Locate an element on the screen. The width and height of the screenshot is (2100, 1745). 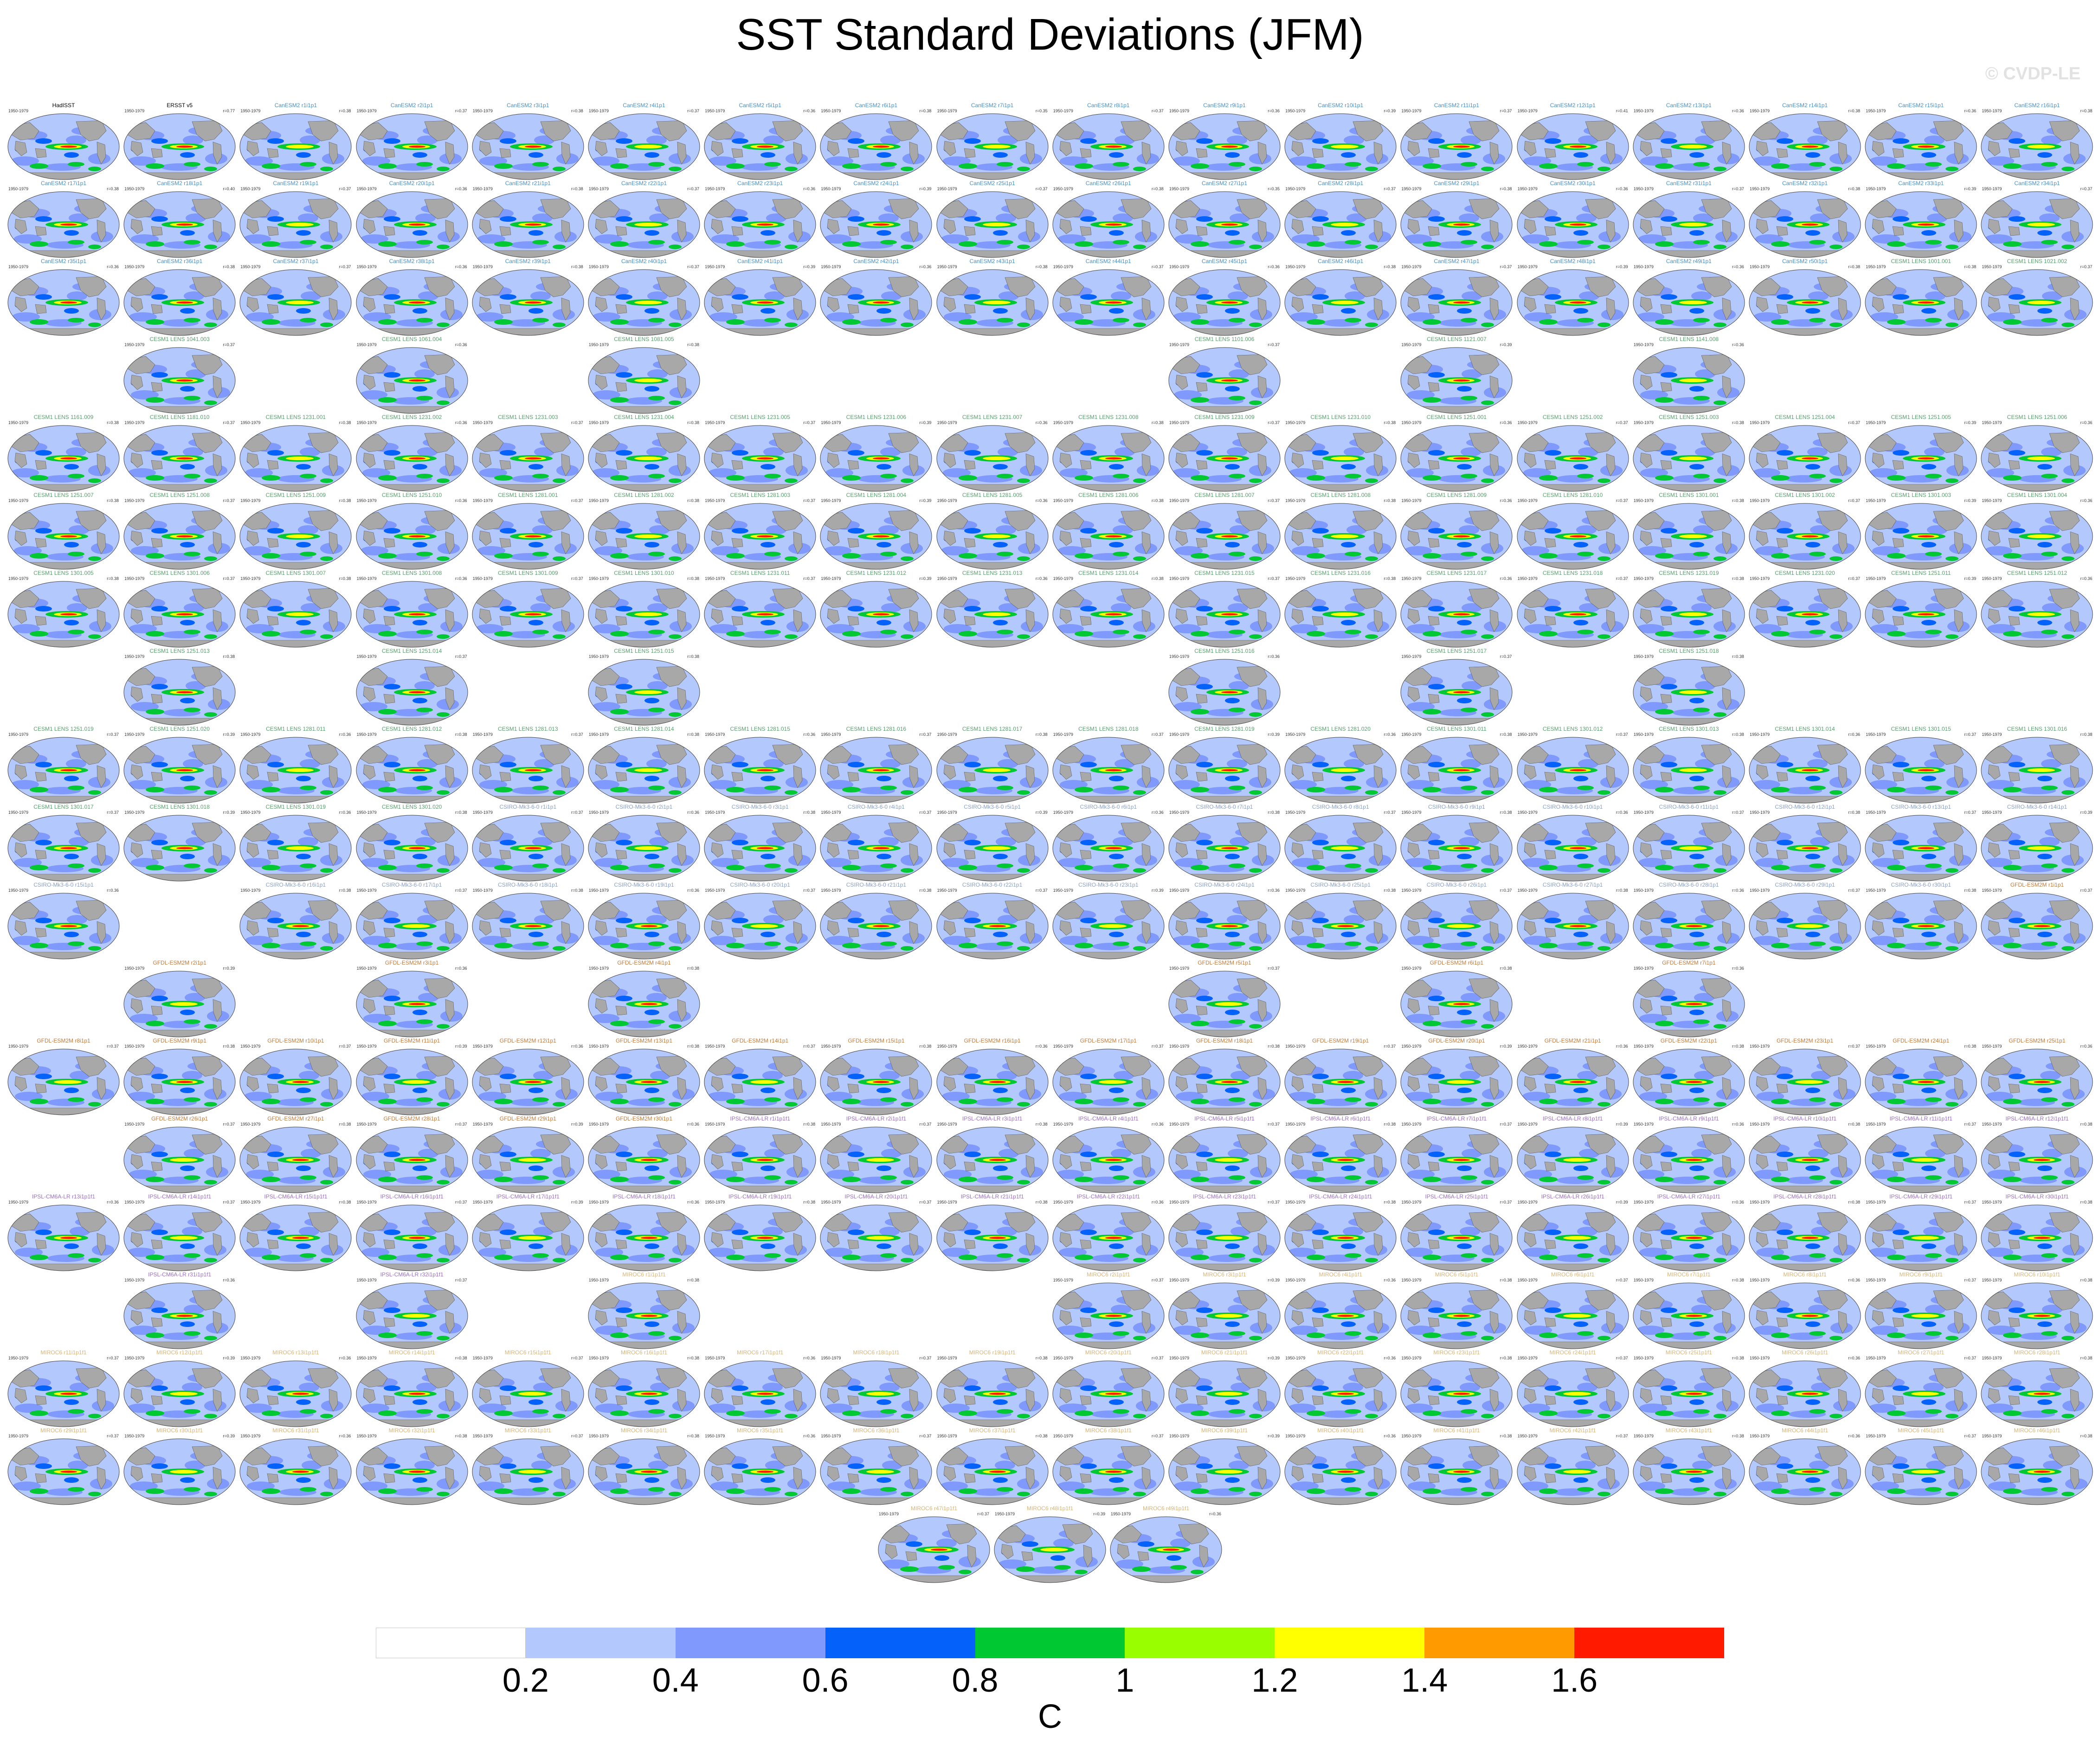
map-panel: CESM1 LENS 1231.001 1950-1979 r=0.38 is located at coordinates (296, 454).